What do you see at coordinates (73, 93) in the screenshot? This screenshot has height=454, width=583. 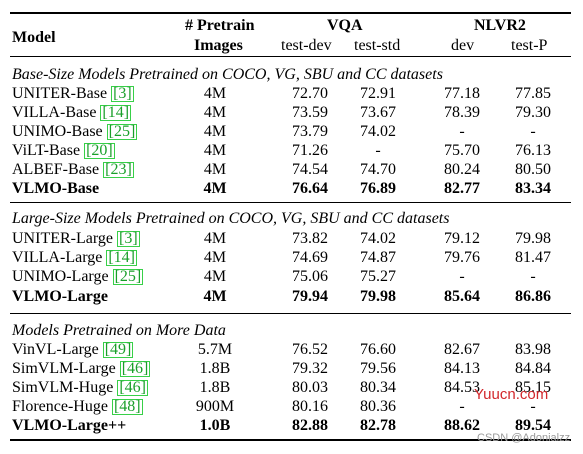 I see `model-name: UNITER-Base [3]` at bounding box center [73, 93].